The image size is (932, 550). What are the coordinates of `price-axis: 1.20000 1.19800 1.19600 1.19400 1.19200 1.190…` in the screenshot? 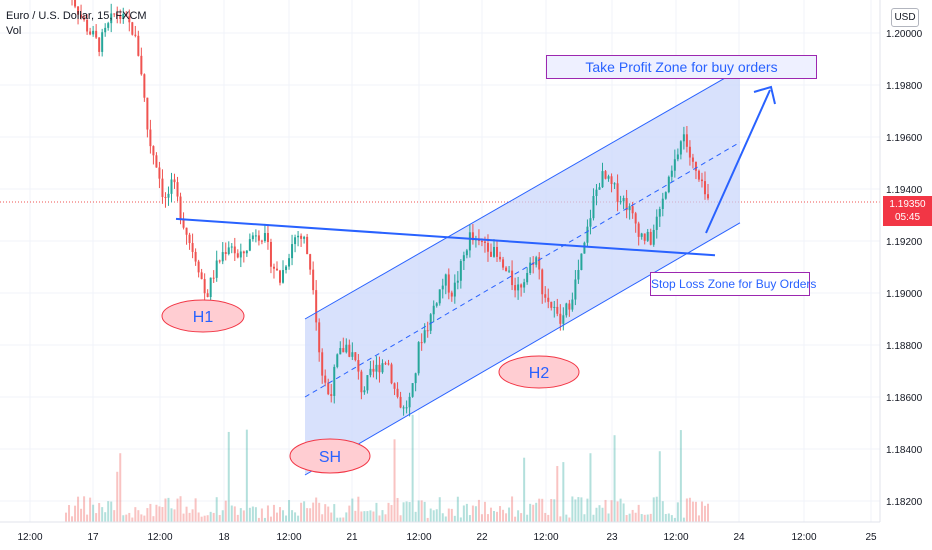 It's located at (901, 261).